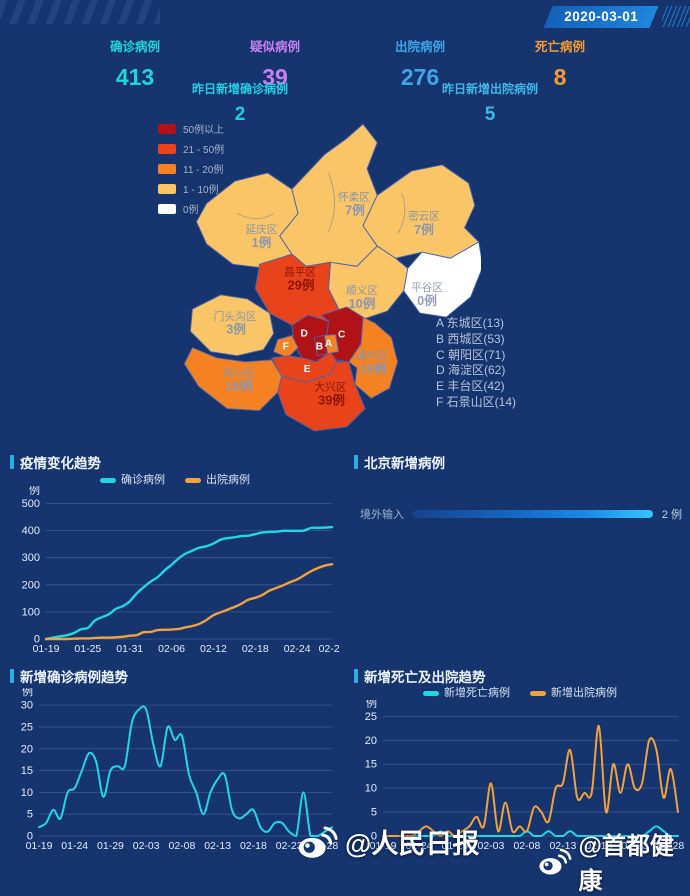 The image size is (690, 896). I want to click on legend-item: 新增出院病例, so click(573, 692).